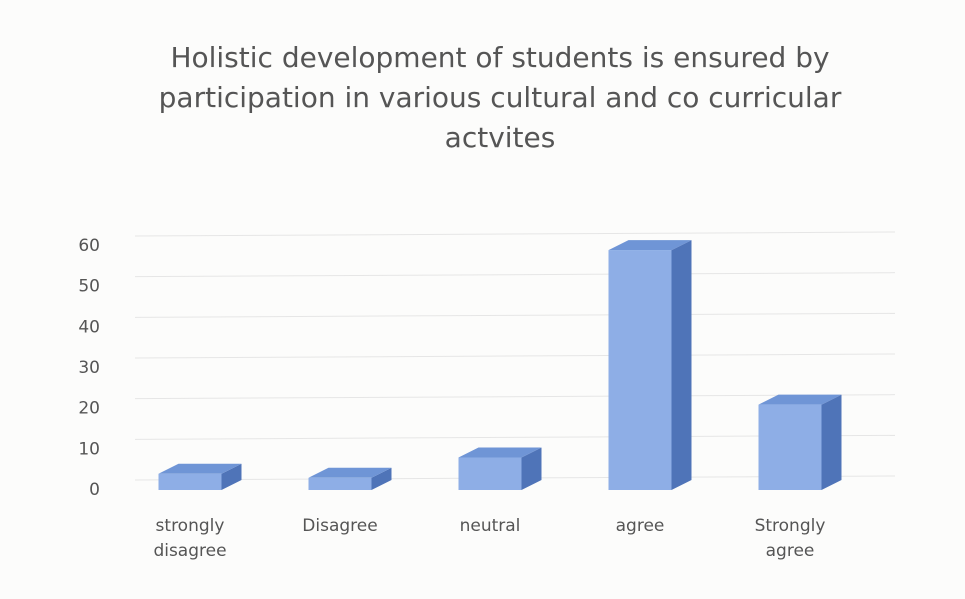 The height and width of the screenshot is (599, 965). I want to click on y-tick-label: 20, so click(89, 409).